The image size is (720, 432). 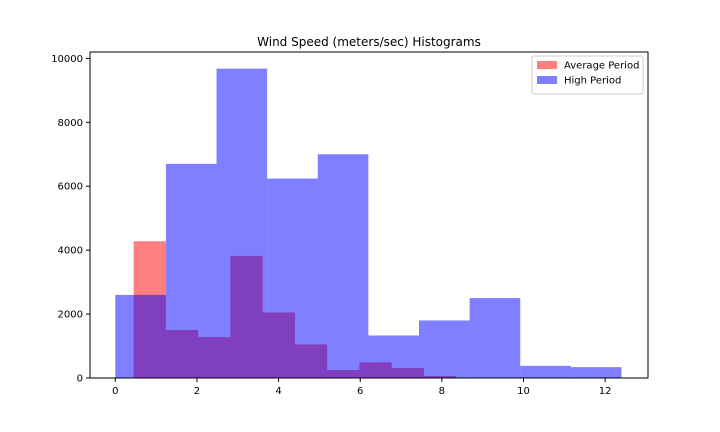 What do you see at coordinates (70, 123) in the screenshot?
I see `y-tick-label: 8000` at bounding box center [70, 123].